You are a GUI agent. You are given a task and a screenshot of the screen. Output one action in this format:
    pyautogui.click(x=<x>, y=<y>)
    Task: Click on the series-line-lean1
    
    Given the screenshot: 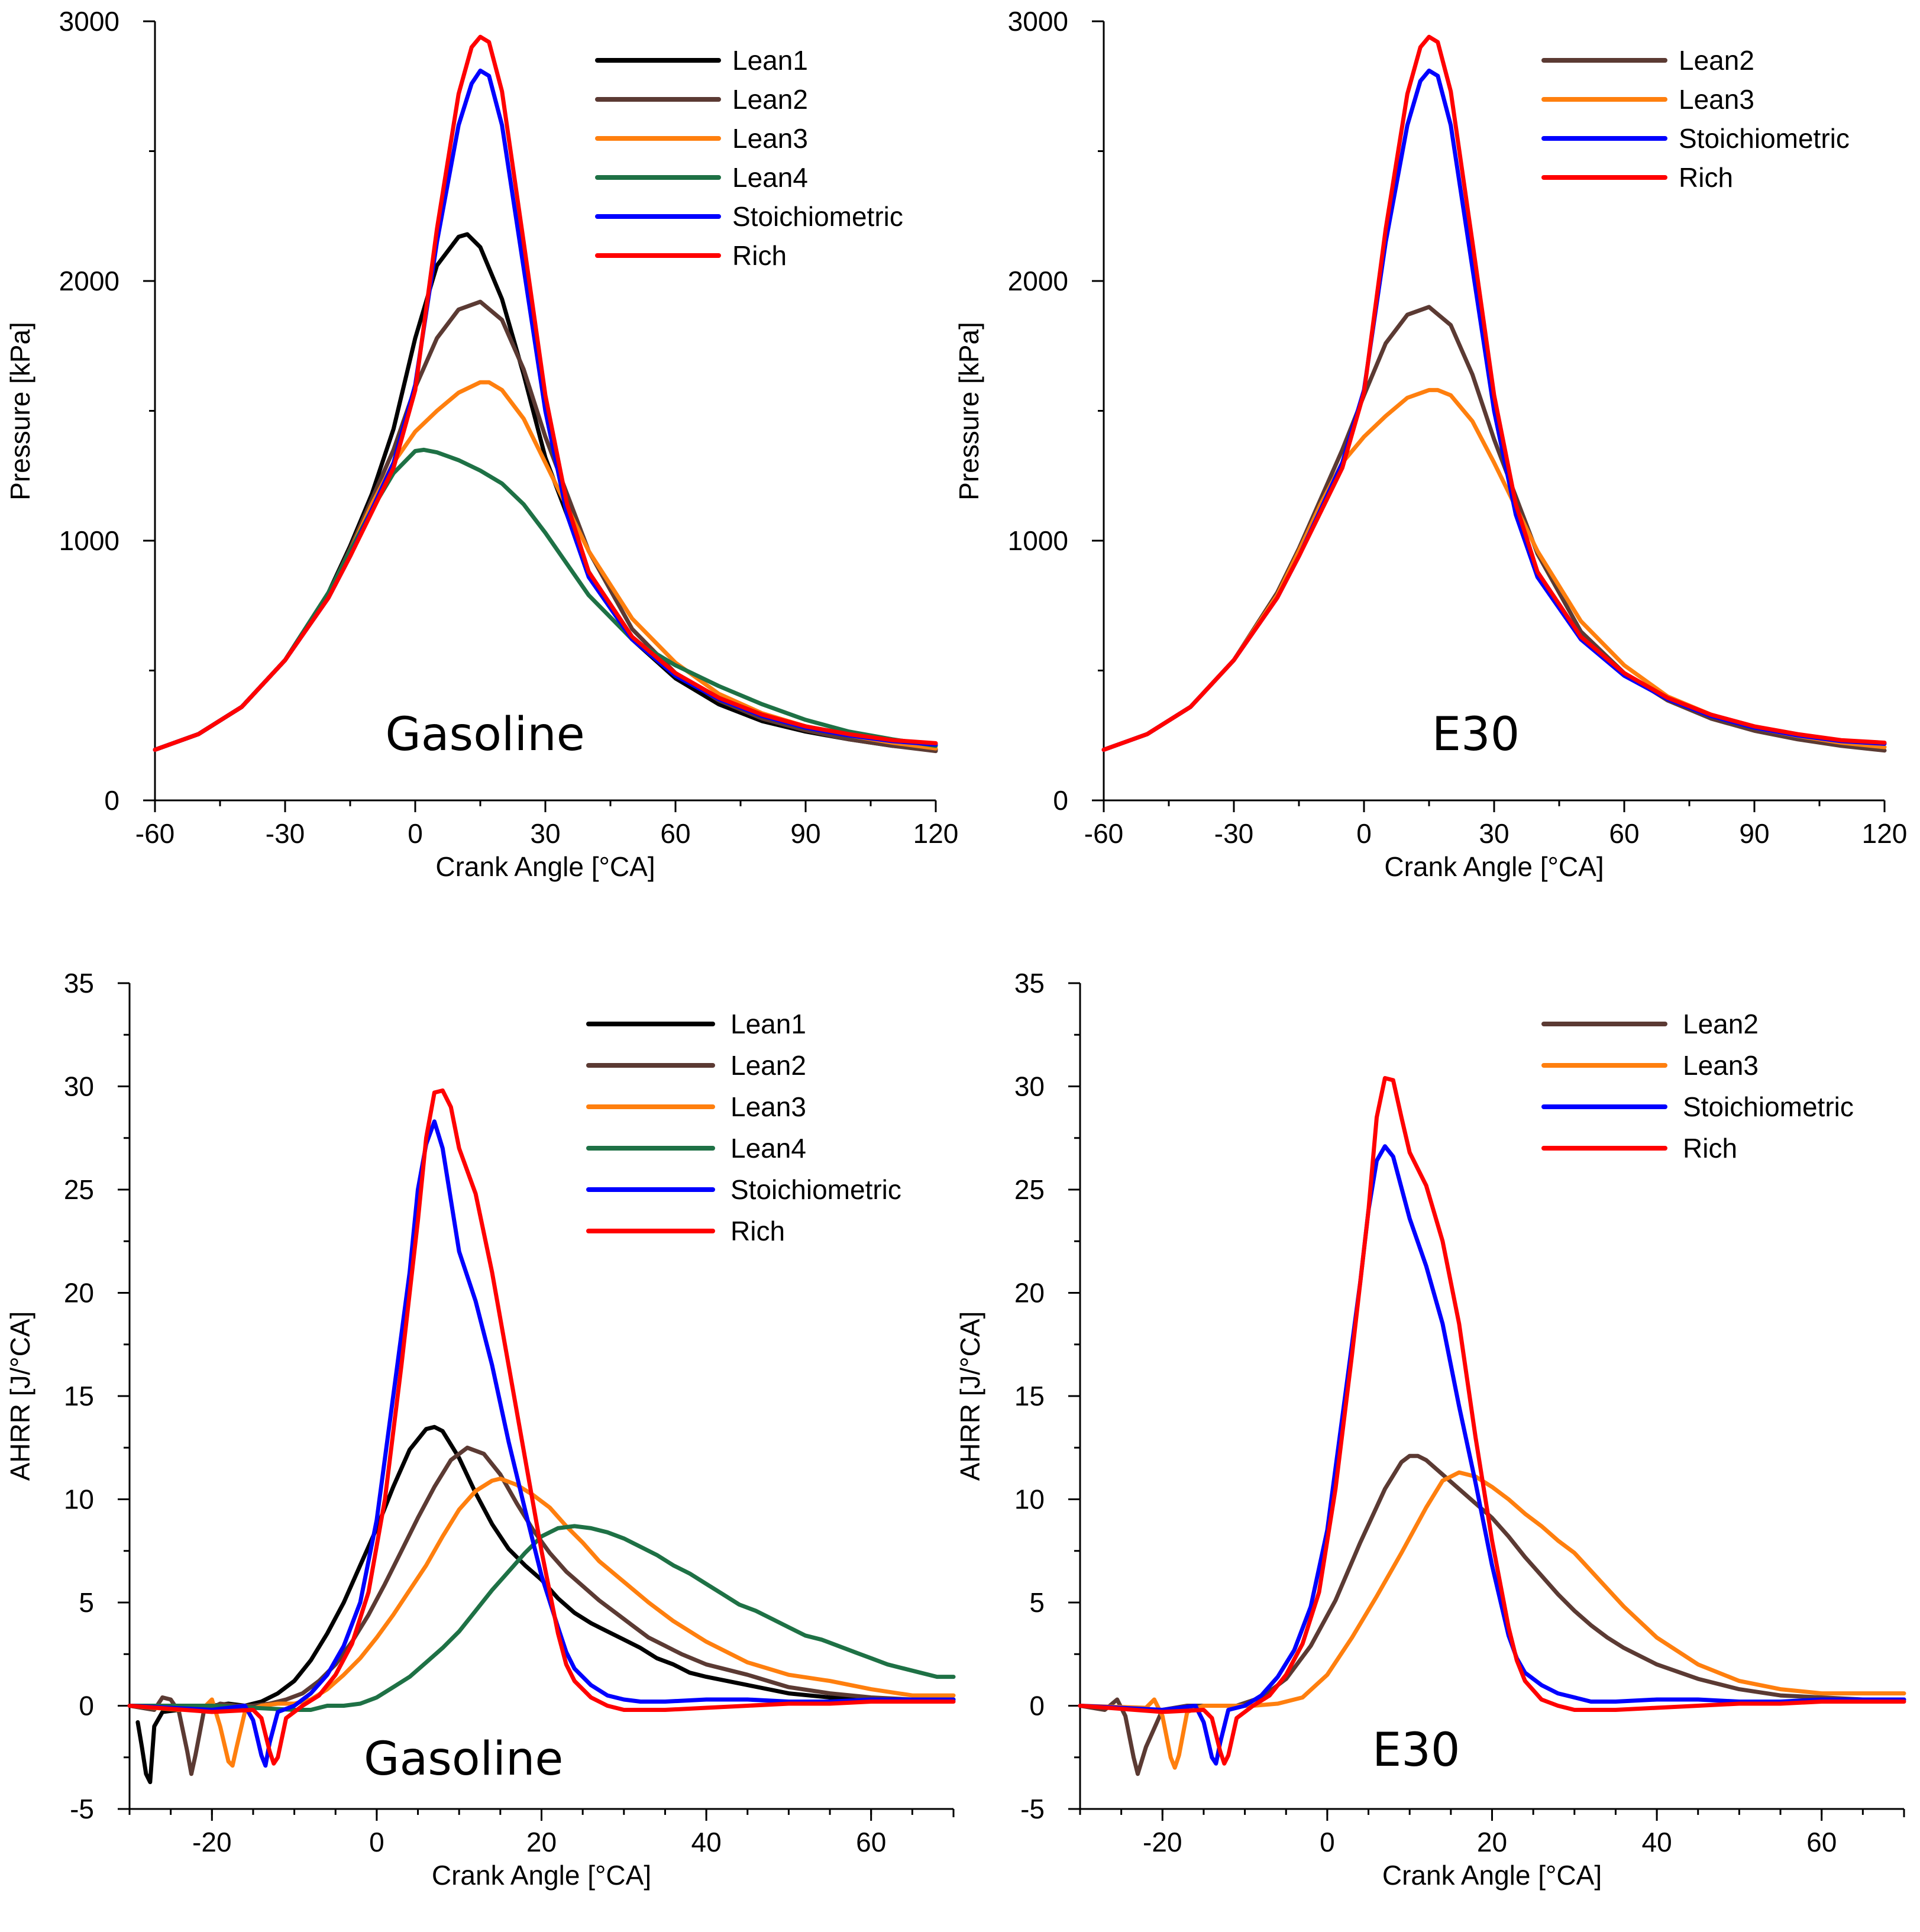 What is the action you would take?
    pyautogui.click(x=545, y=1604)
    